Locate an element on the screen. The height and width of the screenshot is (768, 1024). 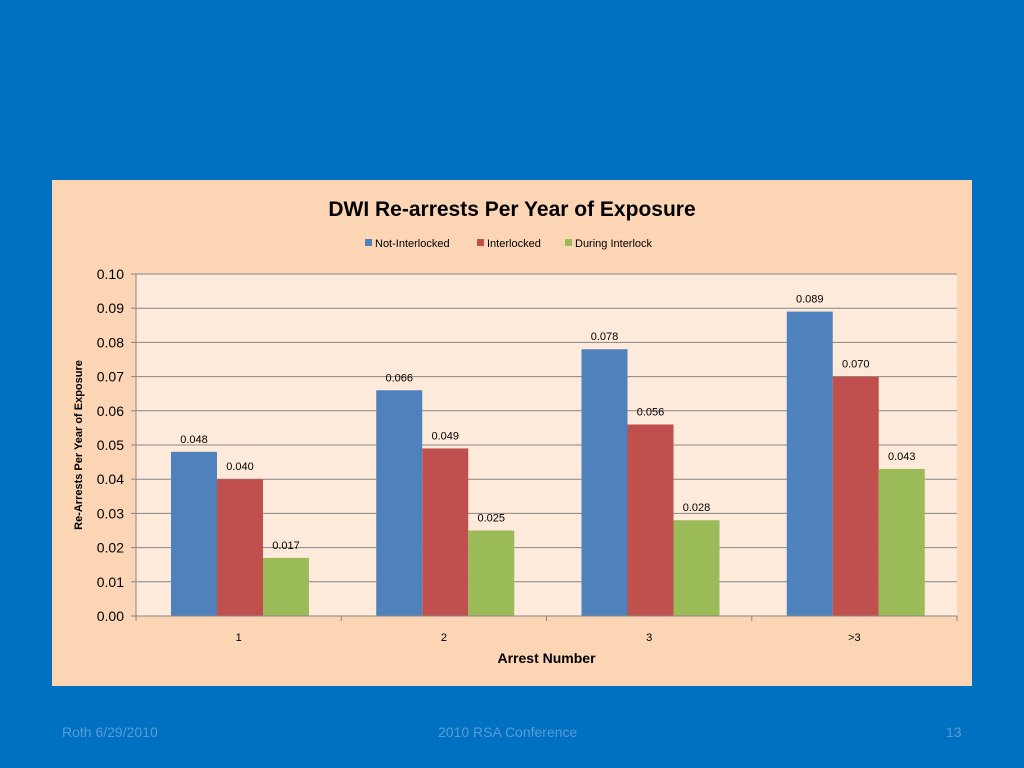
y-tick-label: 0.08 is located at coordinates (110, 342).